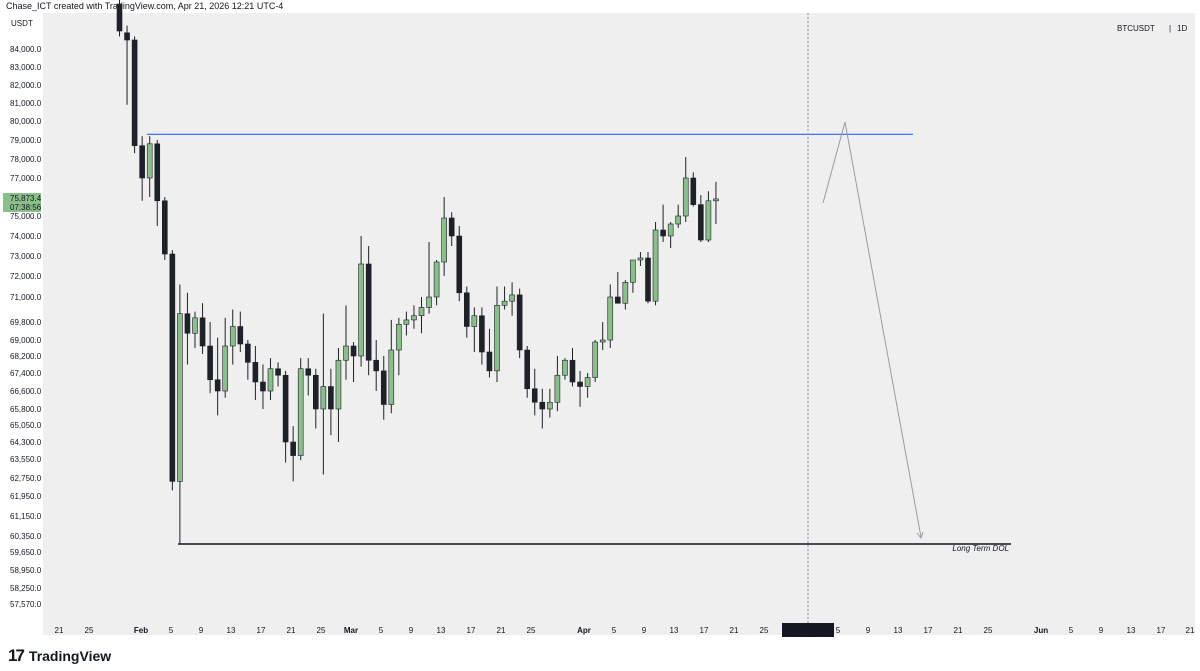 This screenshot has height=671, width=1200. What do you see at coordinates (26, 442) in the screenshot?
I see `price-tick: 64,300.0` at bounding box center [26, 442].